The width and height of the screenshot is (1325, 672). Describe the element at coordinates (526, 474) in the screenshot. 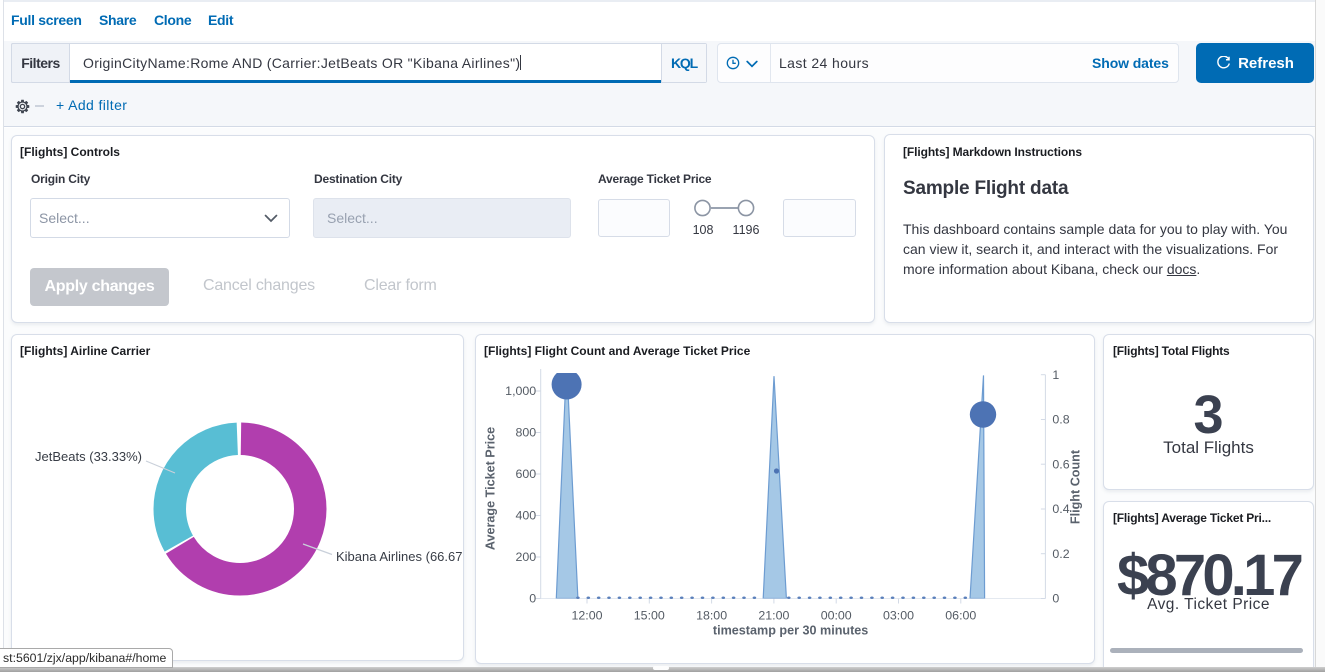

I see `svg-text: 600` at that location.